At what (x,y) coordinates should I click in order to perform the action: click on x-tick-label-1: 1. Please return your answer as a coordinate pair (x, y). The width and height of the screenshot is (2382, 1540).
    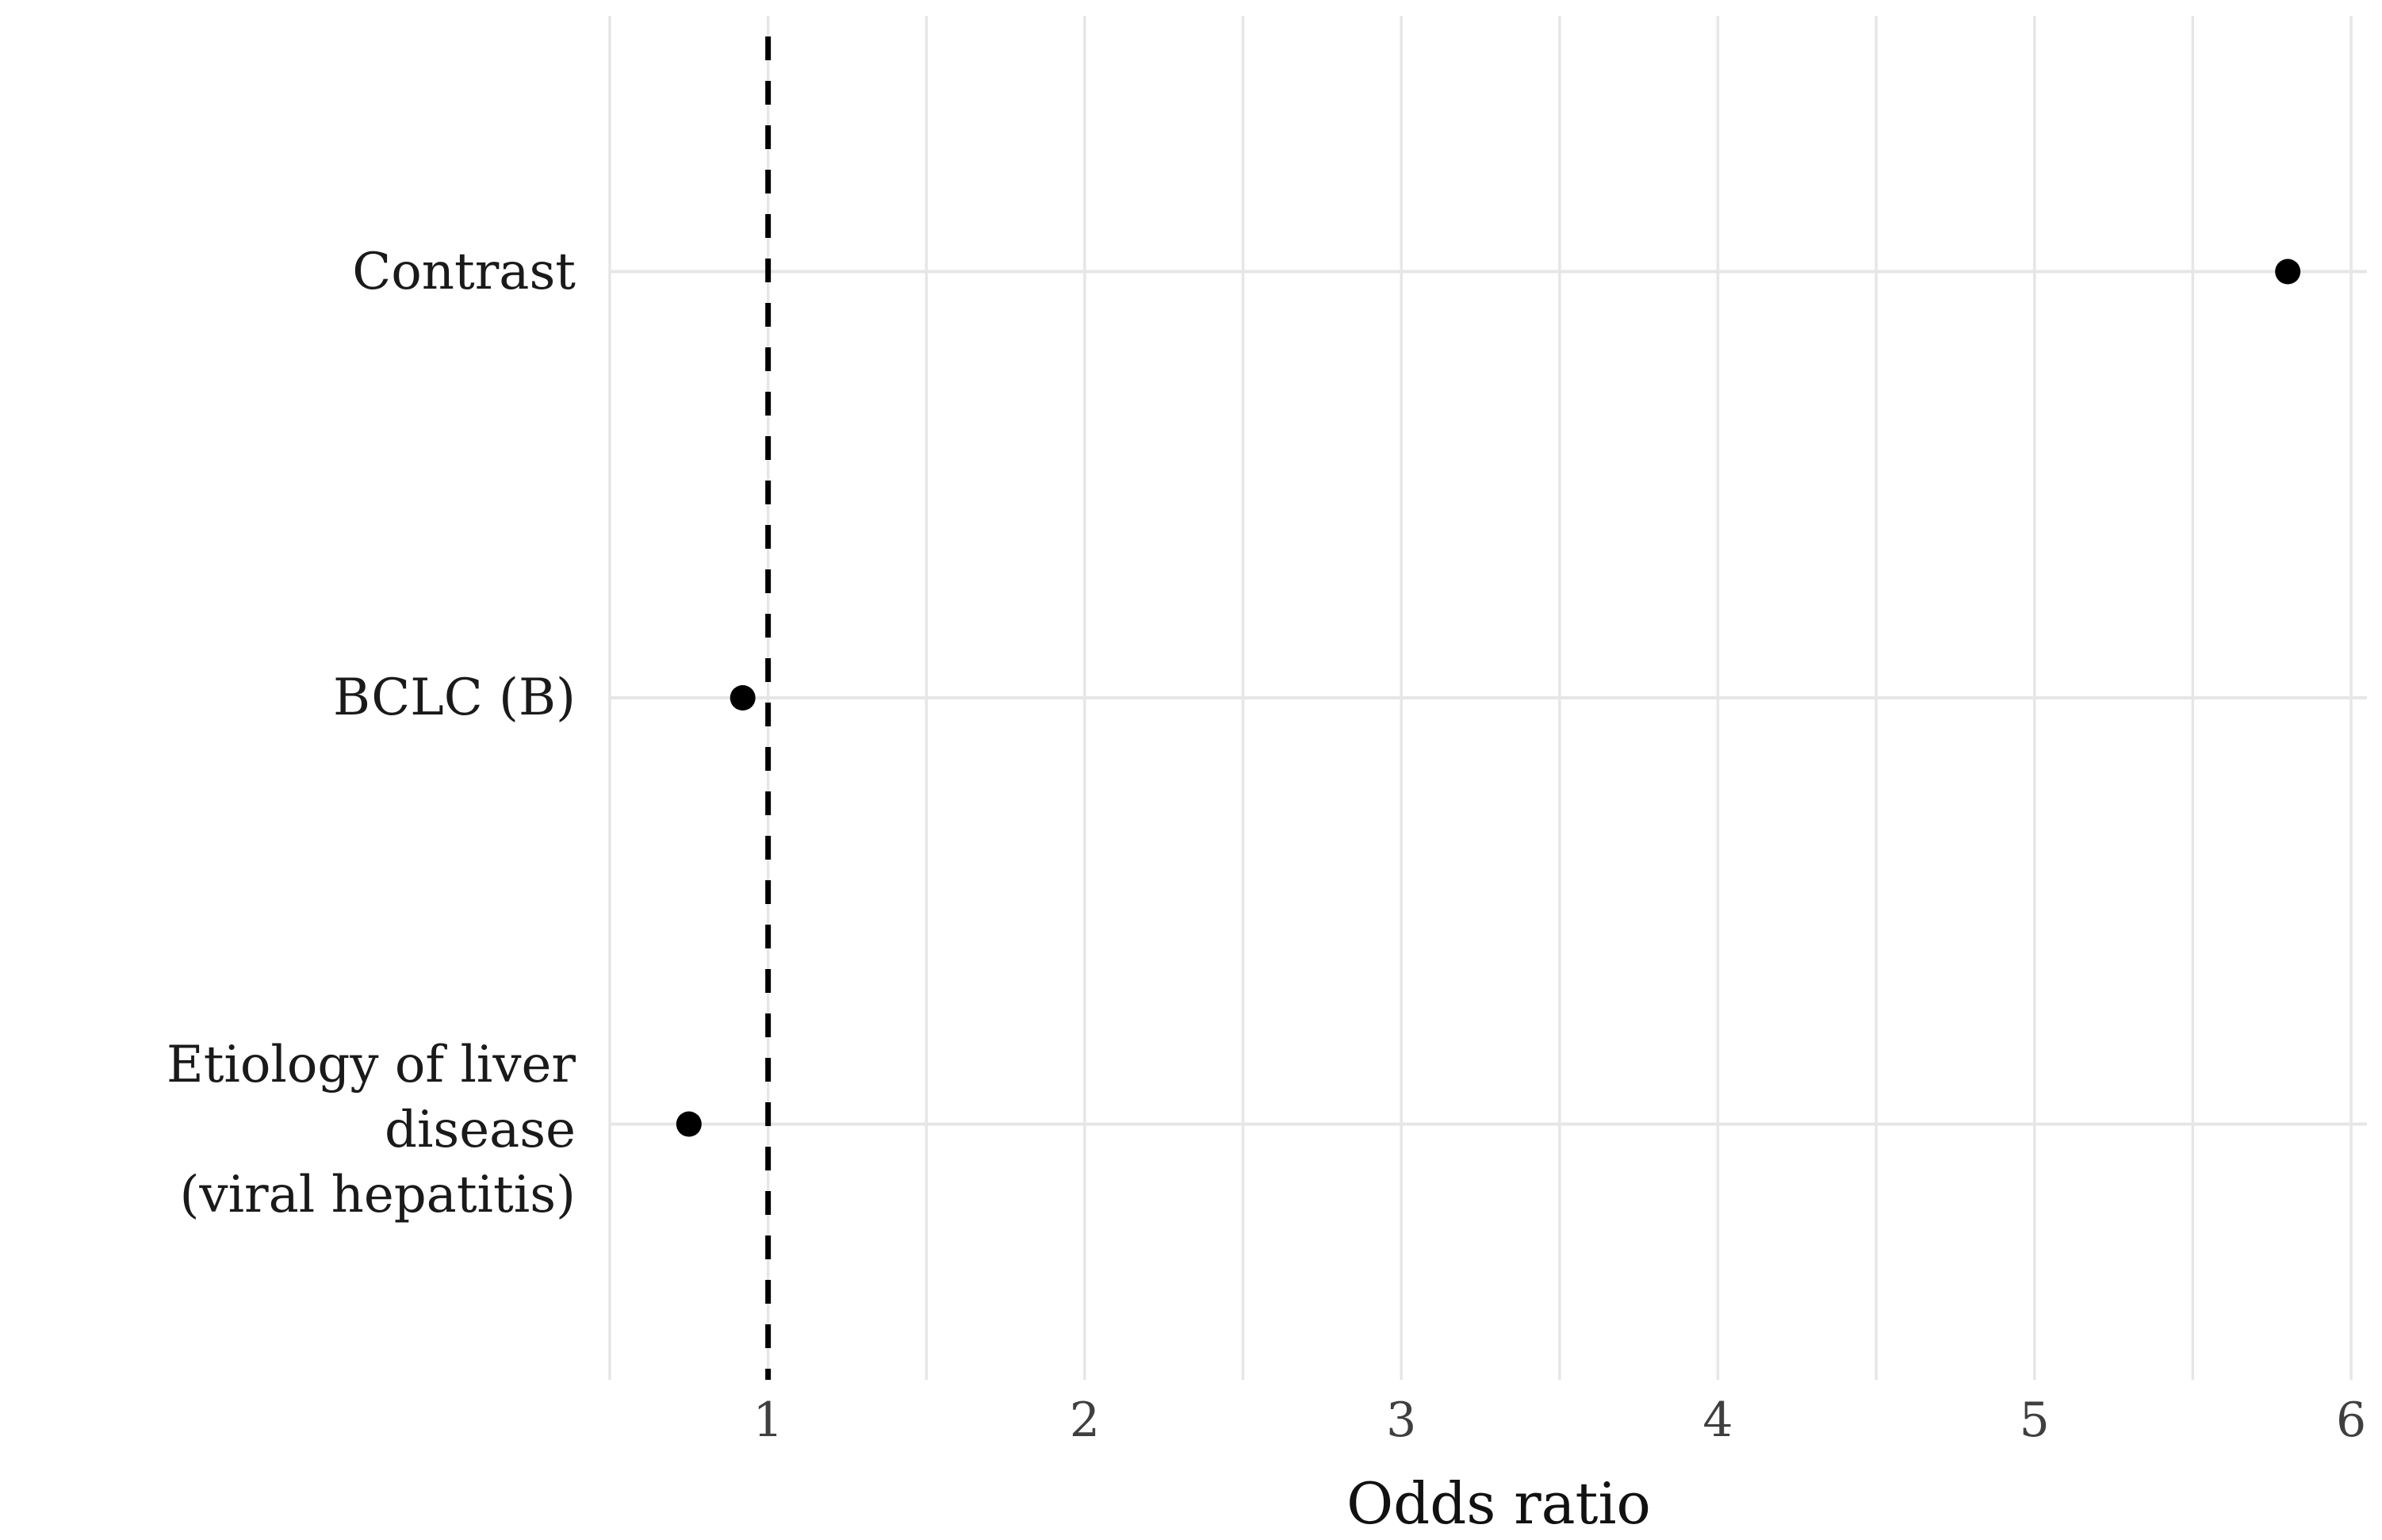
    Looking at the image, I should click on (768, 1420).